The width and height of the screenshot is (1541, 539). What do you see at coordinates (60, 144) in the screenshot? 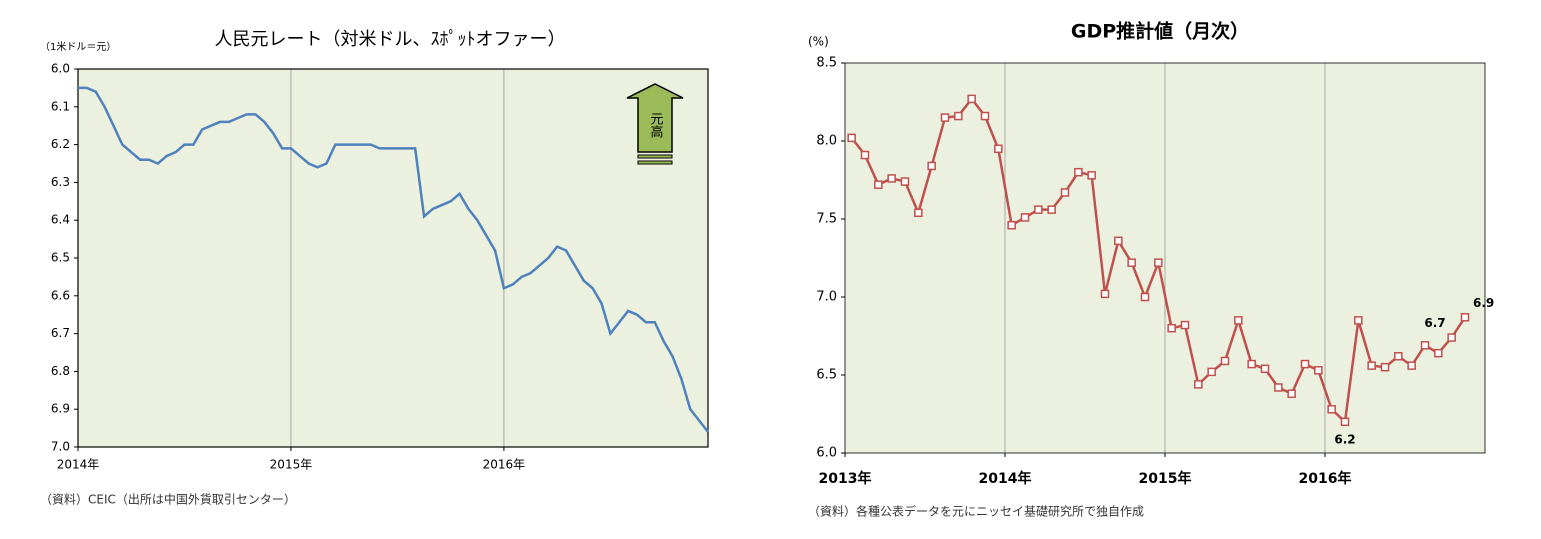
I see `y-tick-label: 6.2` at bounding box center [60, 144].